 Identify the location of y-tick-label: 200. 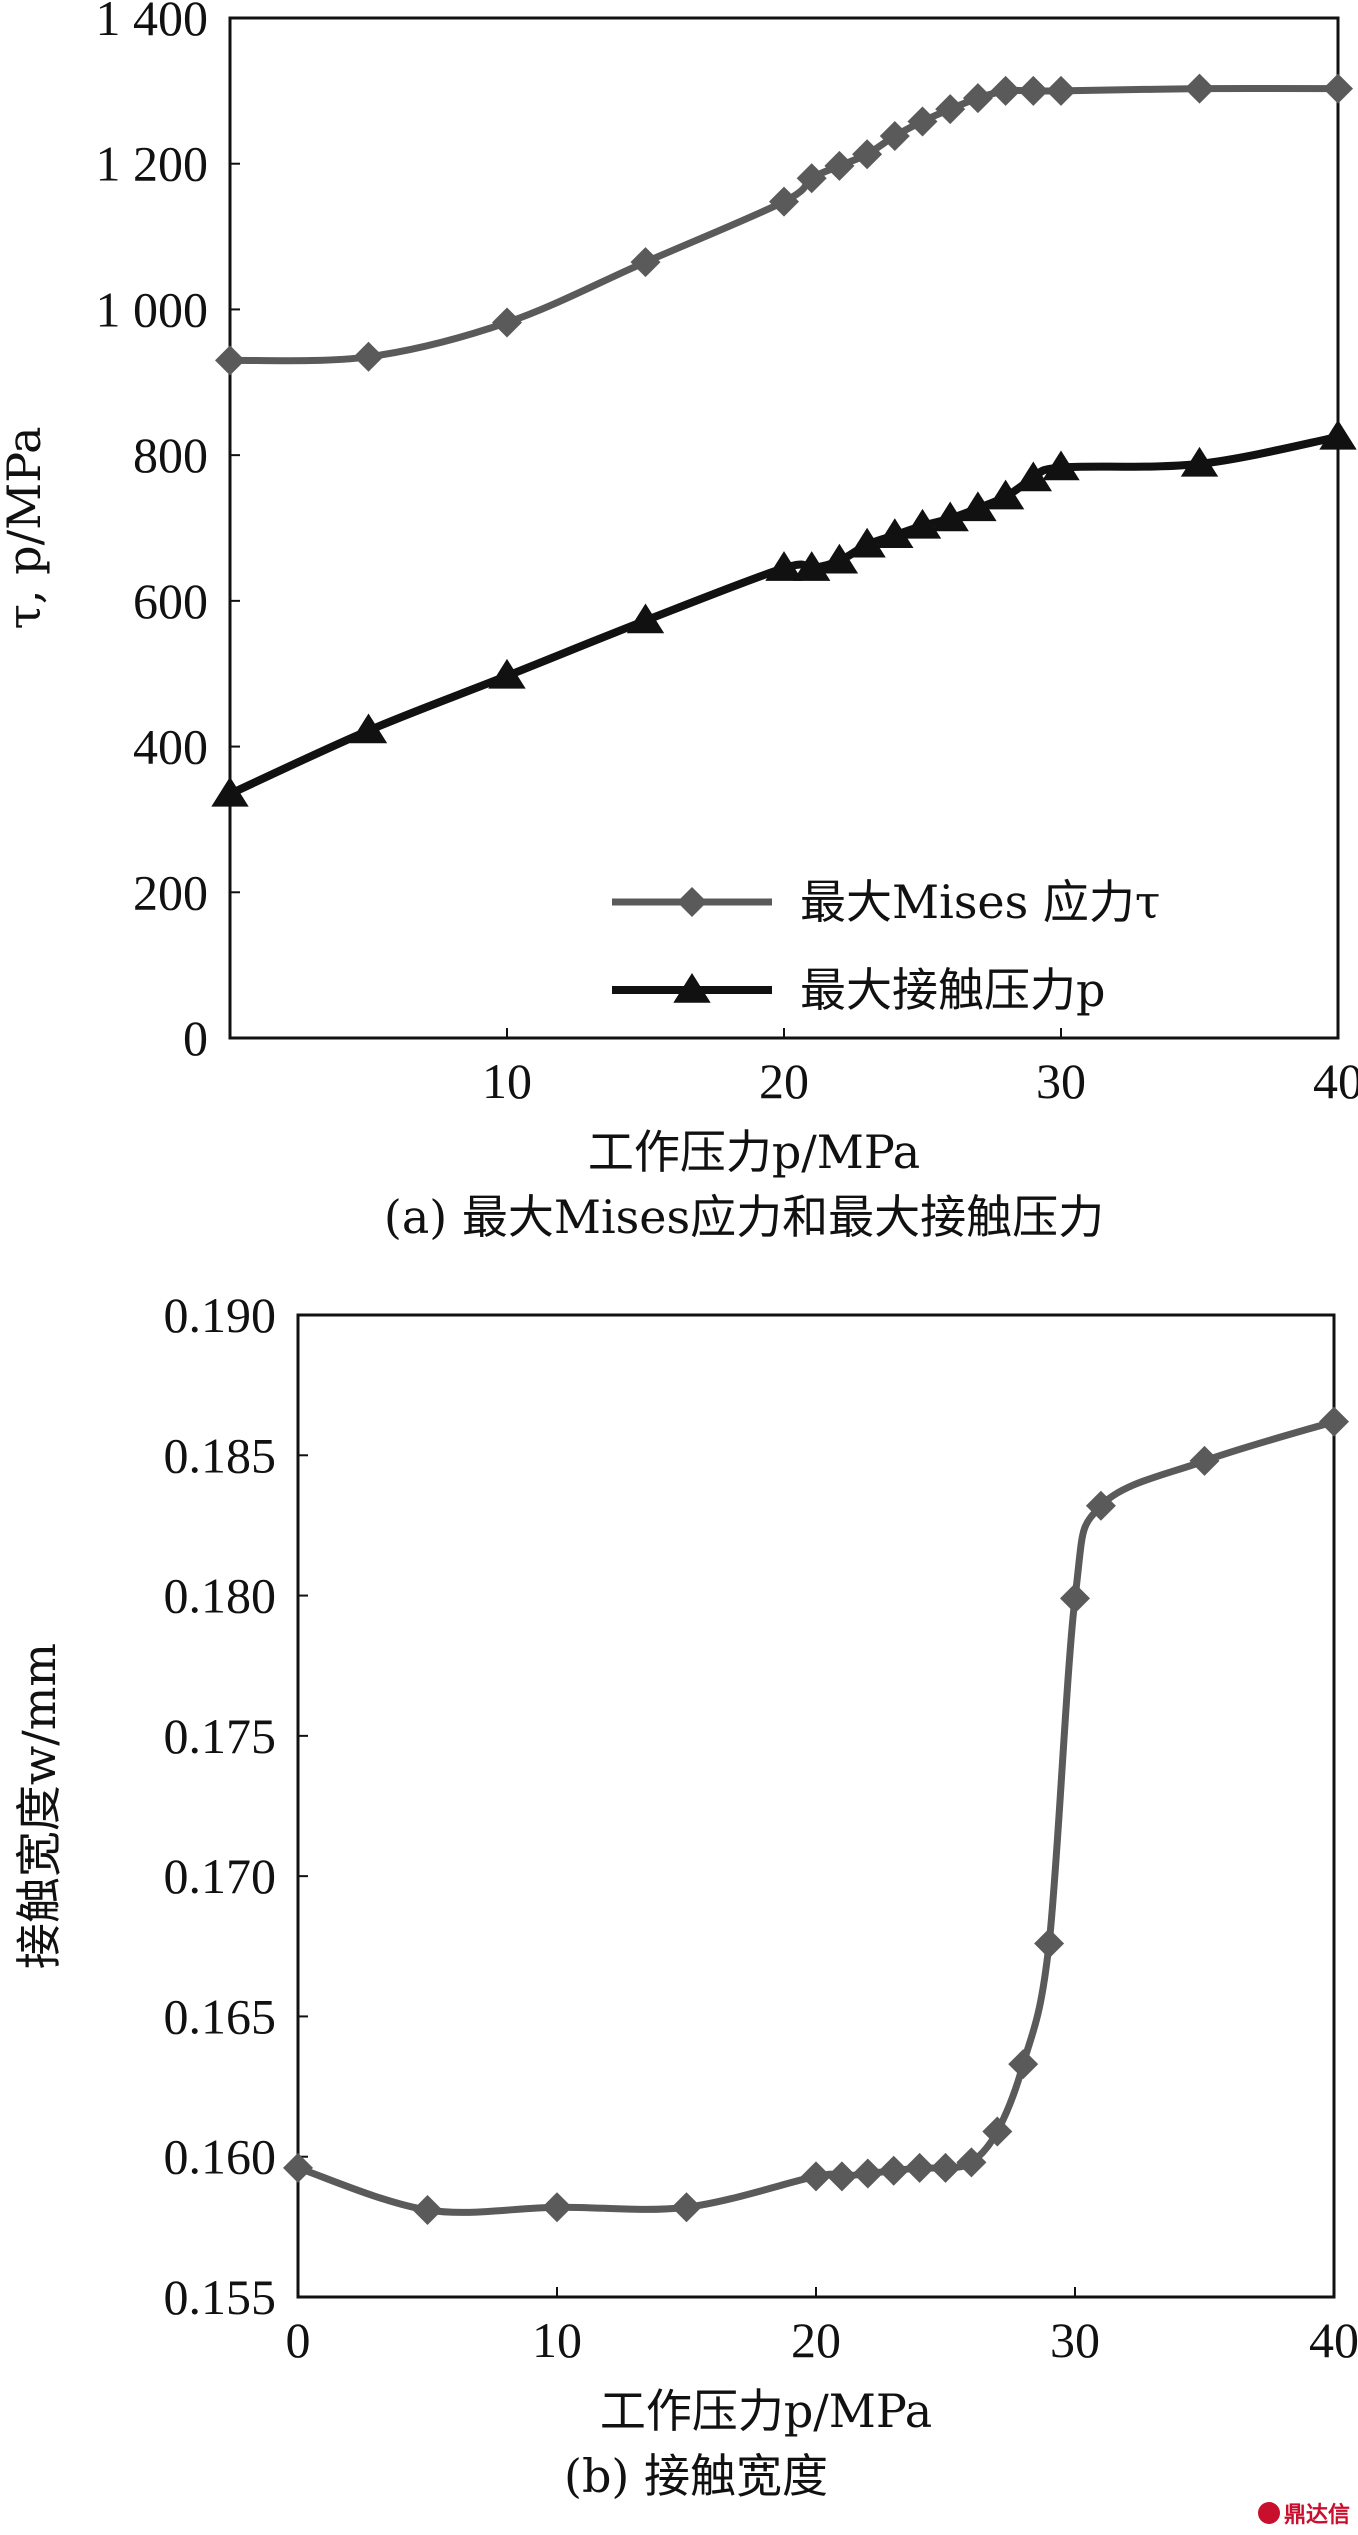
(170, 892).